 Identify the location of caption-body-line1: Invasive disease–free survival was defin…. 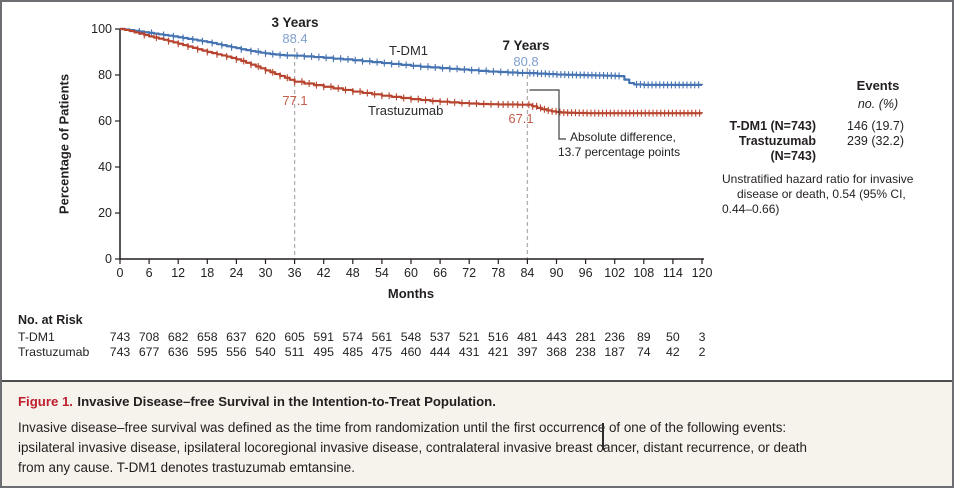
(402, 427).